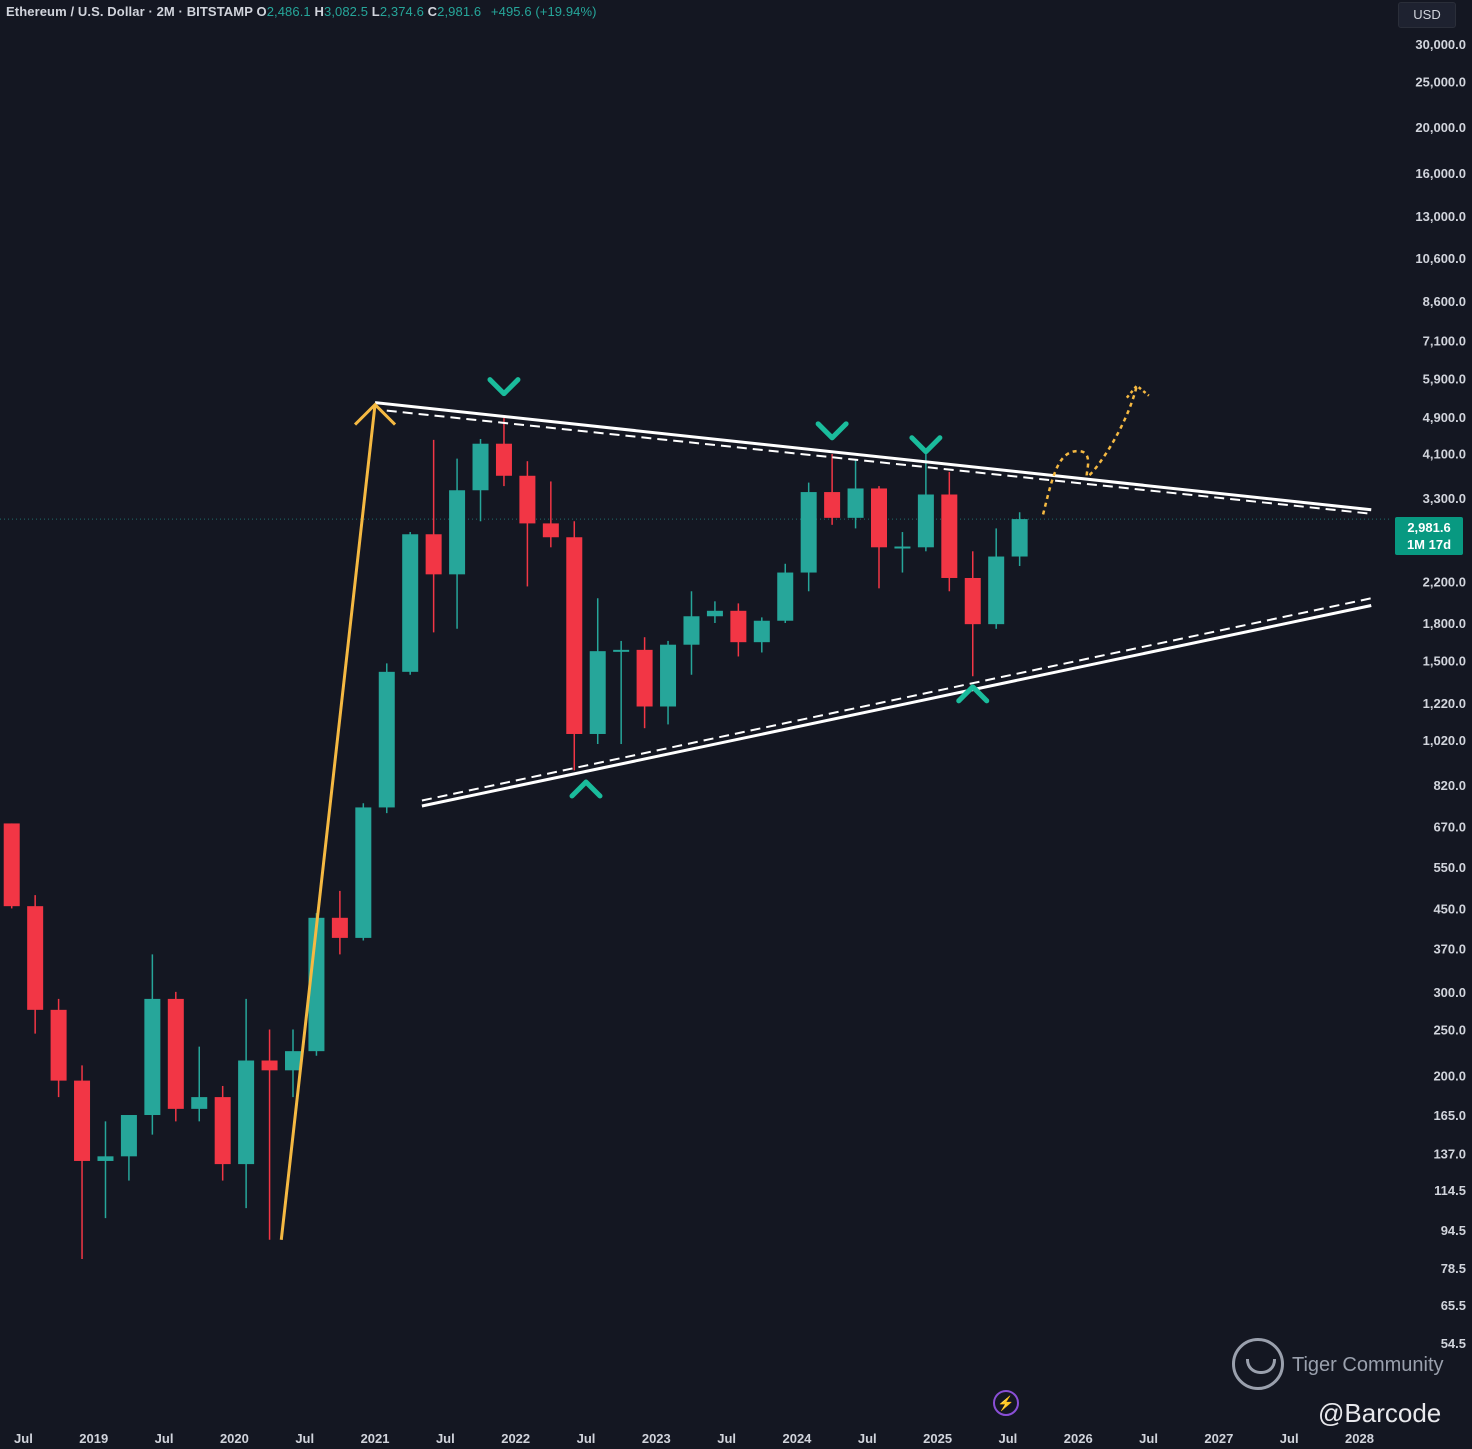 The image size is (1472, 1449). I want to click on y-axis-tick-label: 25,000.0, so click(1440, 81).